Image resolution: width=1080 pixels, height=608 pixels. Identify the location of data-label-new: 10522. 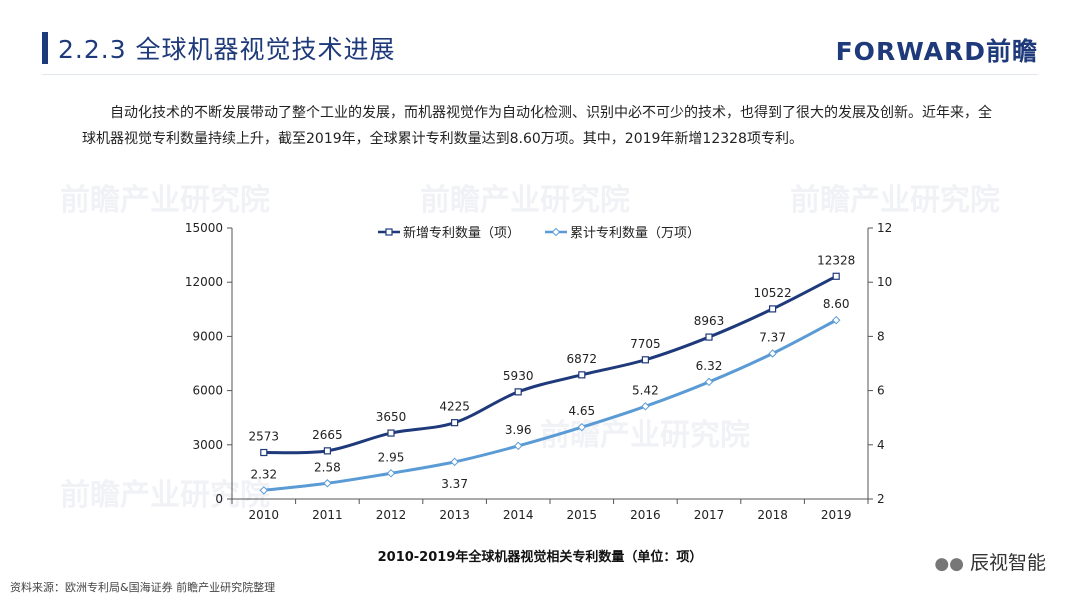
(773, 293).